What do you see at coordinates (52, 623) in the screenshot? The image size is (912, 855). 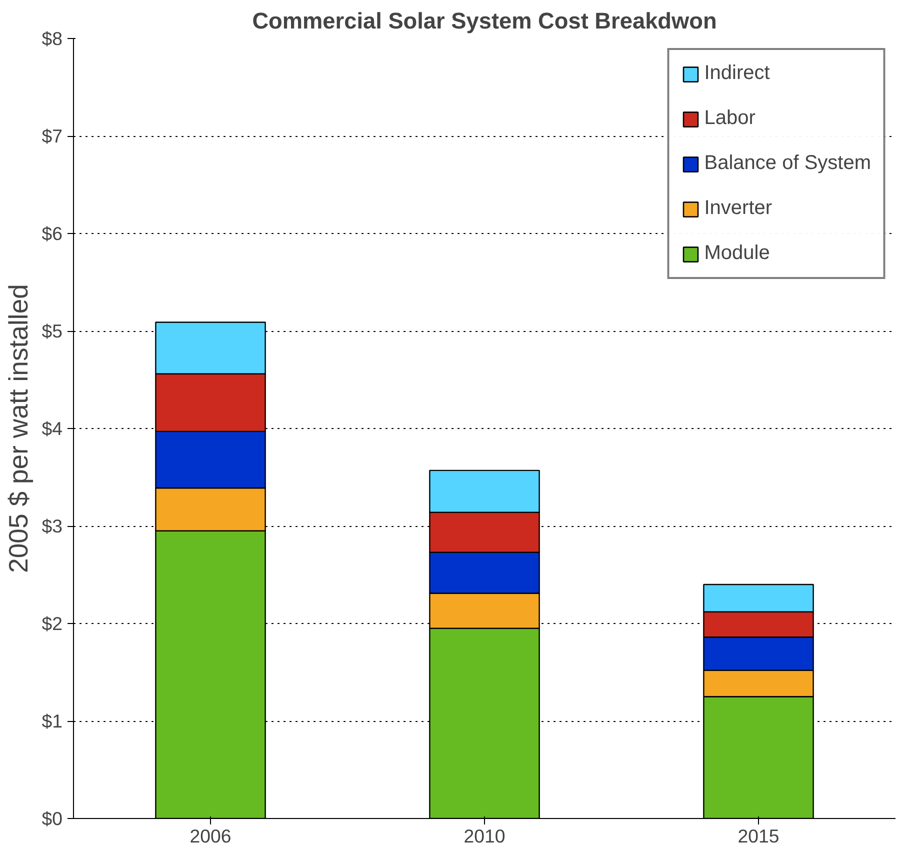 I see `y-tick-label: $2` at bounding box center [52, 623].